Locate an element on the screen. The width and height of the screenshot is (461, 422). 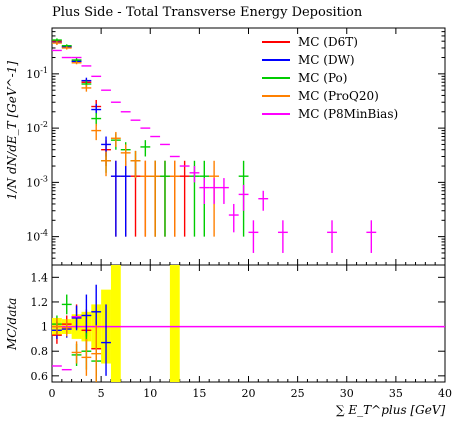
bottom-y-tick-label: 1 is located at coordinates (44, 327).